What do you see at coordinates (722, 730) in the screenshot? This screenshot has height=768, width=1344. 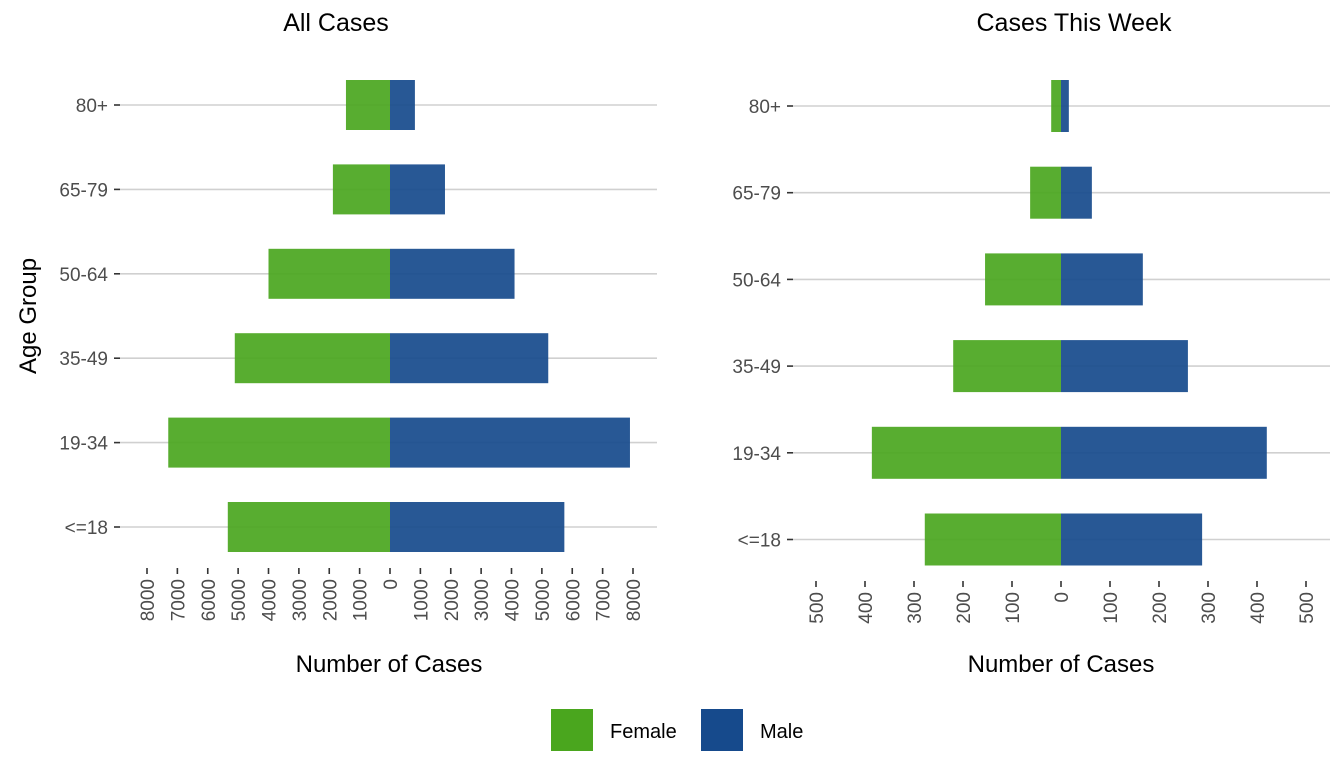 I see `legend-swatch-male` at bounding box center [722, 730].